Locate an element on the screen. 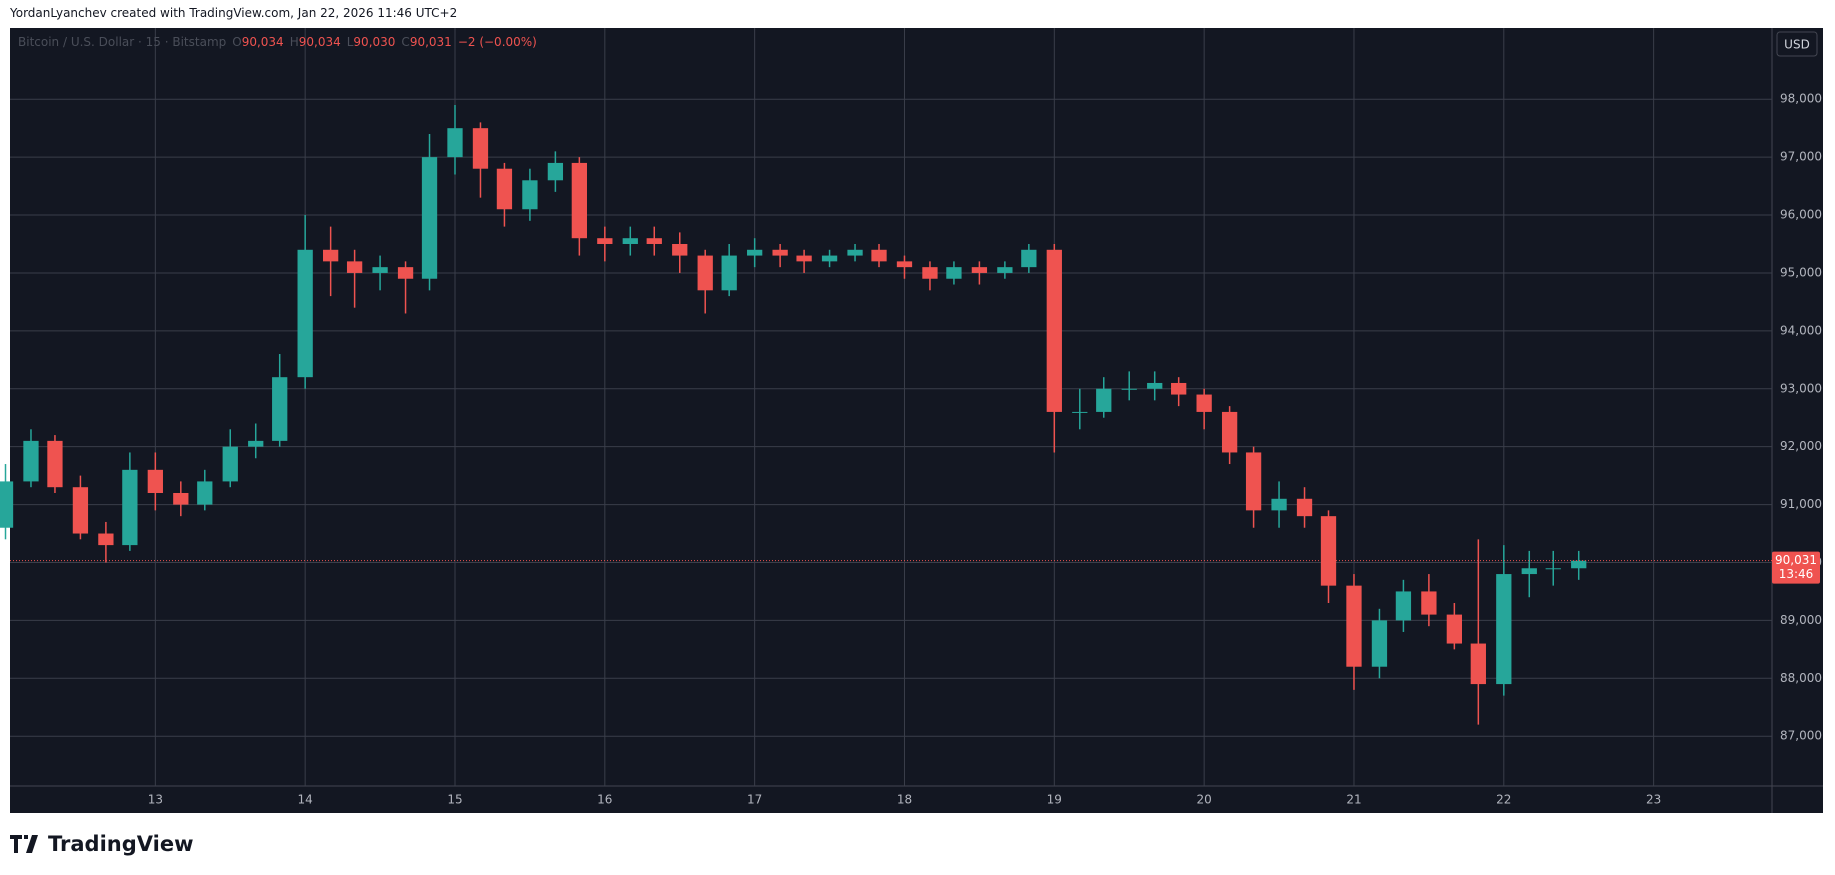 The width and height of the screenshot is (1835, 875). last-price-badge is located at coordinates (1796, 567).